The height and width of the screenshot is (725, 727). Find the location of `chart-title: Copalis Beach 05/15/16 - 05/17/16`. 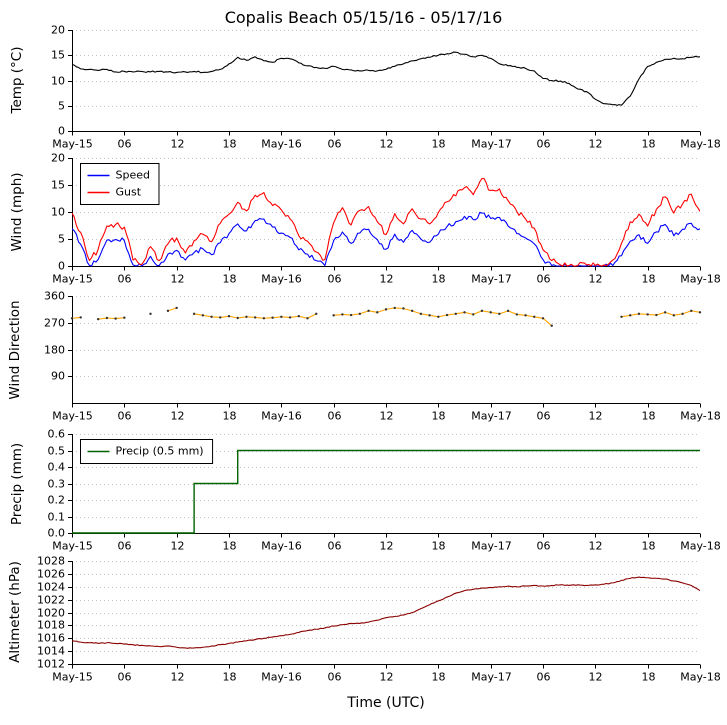

chart-title: Copalis Beach 05/15/16 - 05/17/16 is located at coordinates (363, 17).